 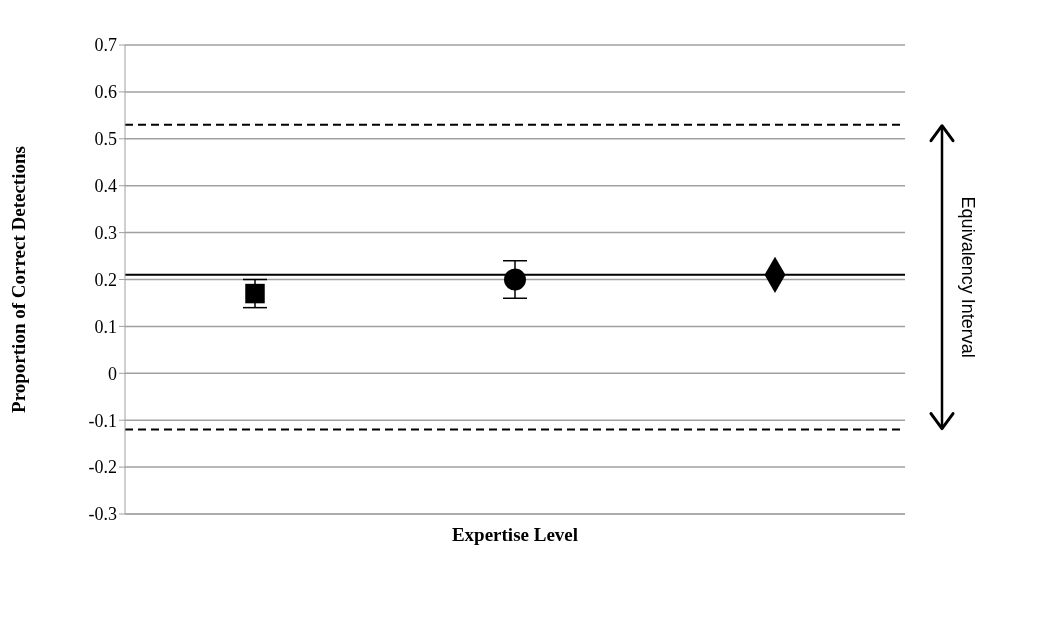 I want to click on x-axis-title: Expertise Level, so click(x=515, y=535).